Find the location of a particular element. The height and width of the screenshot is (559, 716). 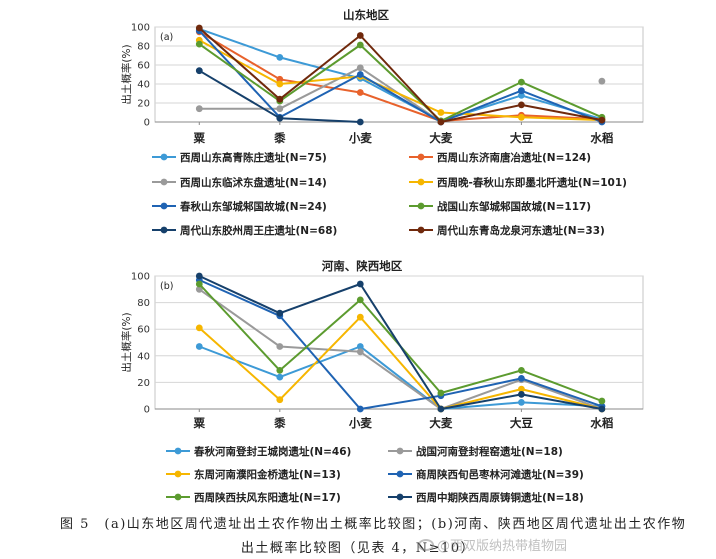

y-tick-label: 60 is located at coordinates (143, 330).